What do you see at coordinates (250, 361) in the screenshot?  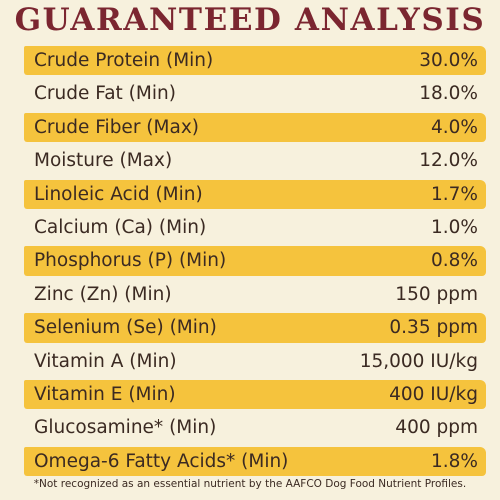 I see `table-row: Vitamin A (Min) 15,000 IU/kg` at bounding box center [250, 361].